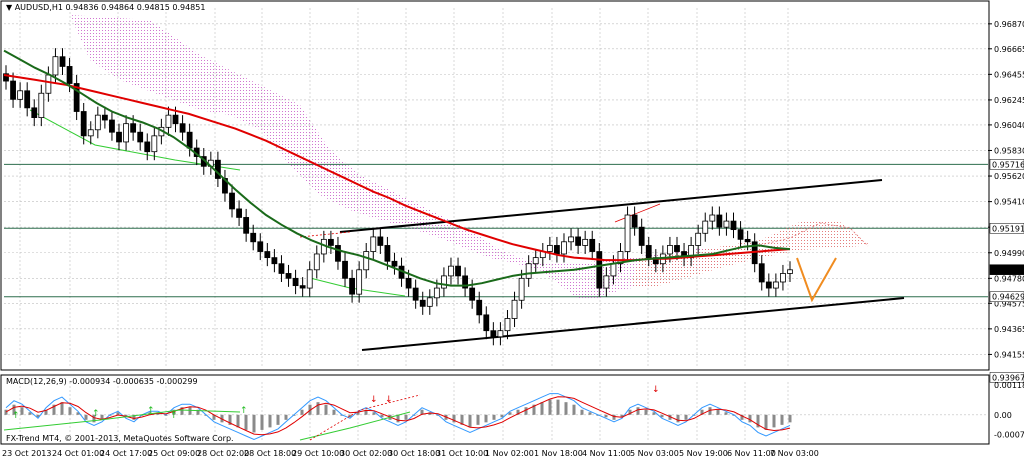 The height and width of the screenshot is (461, 1024). I want to click on y-tick-label: 0.94155, so click(1009, 354).